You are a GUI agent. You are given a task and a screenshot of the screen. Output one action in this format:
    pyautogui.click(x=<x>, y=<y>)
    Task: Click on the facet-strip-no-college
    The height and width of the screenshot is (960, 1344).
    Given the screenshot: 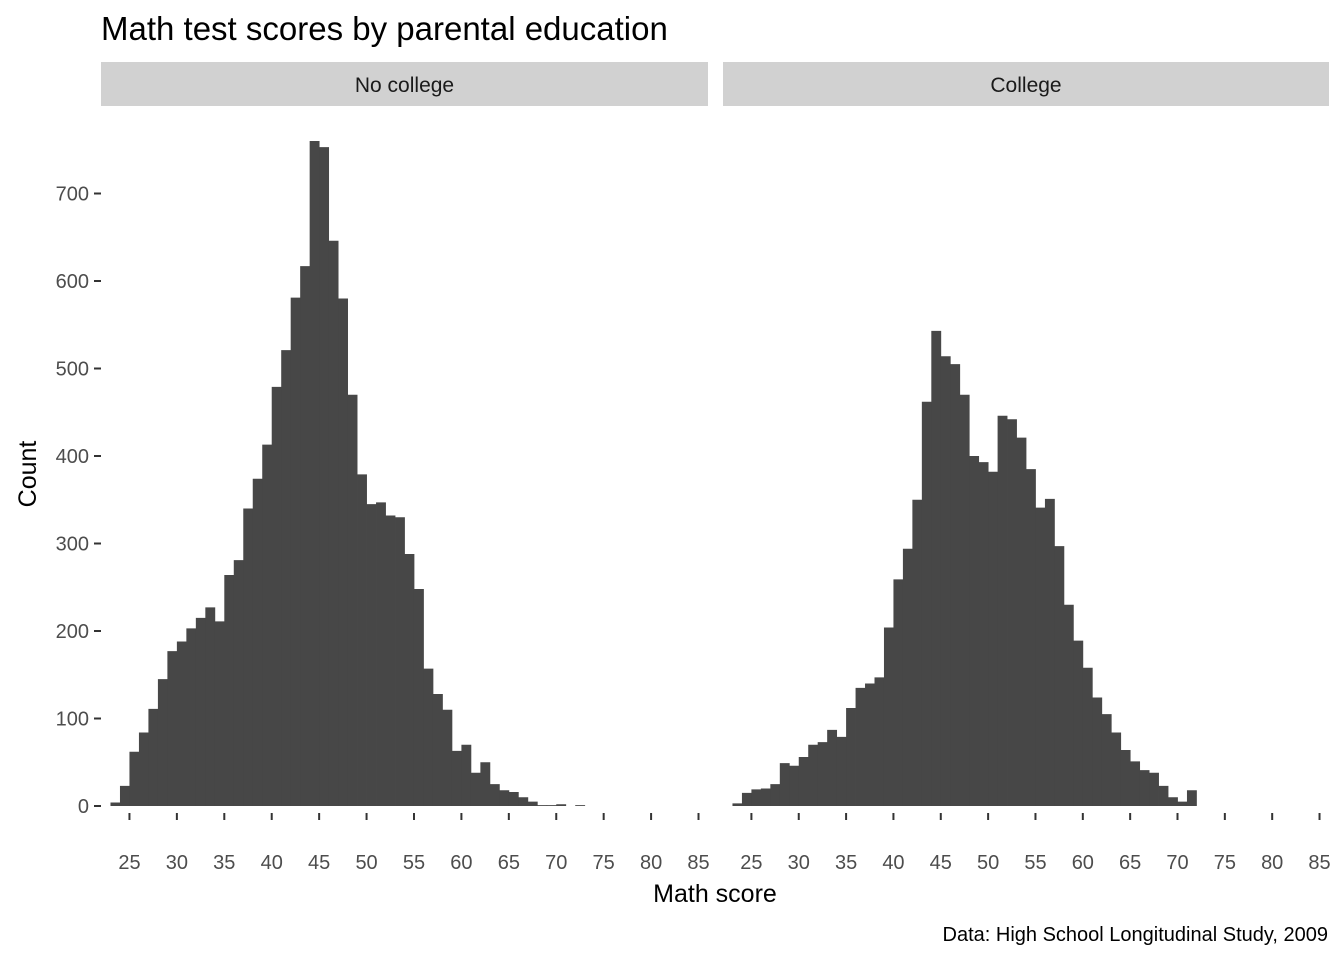 What is the action you would take?
    pyautogui.click(x=404, y=84)
    